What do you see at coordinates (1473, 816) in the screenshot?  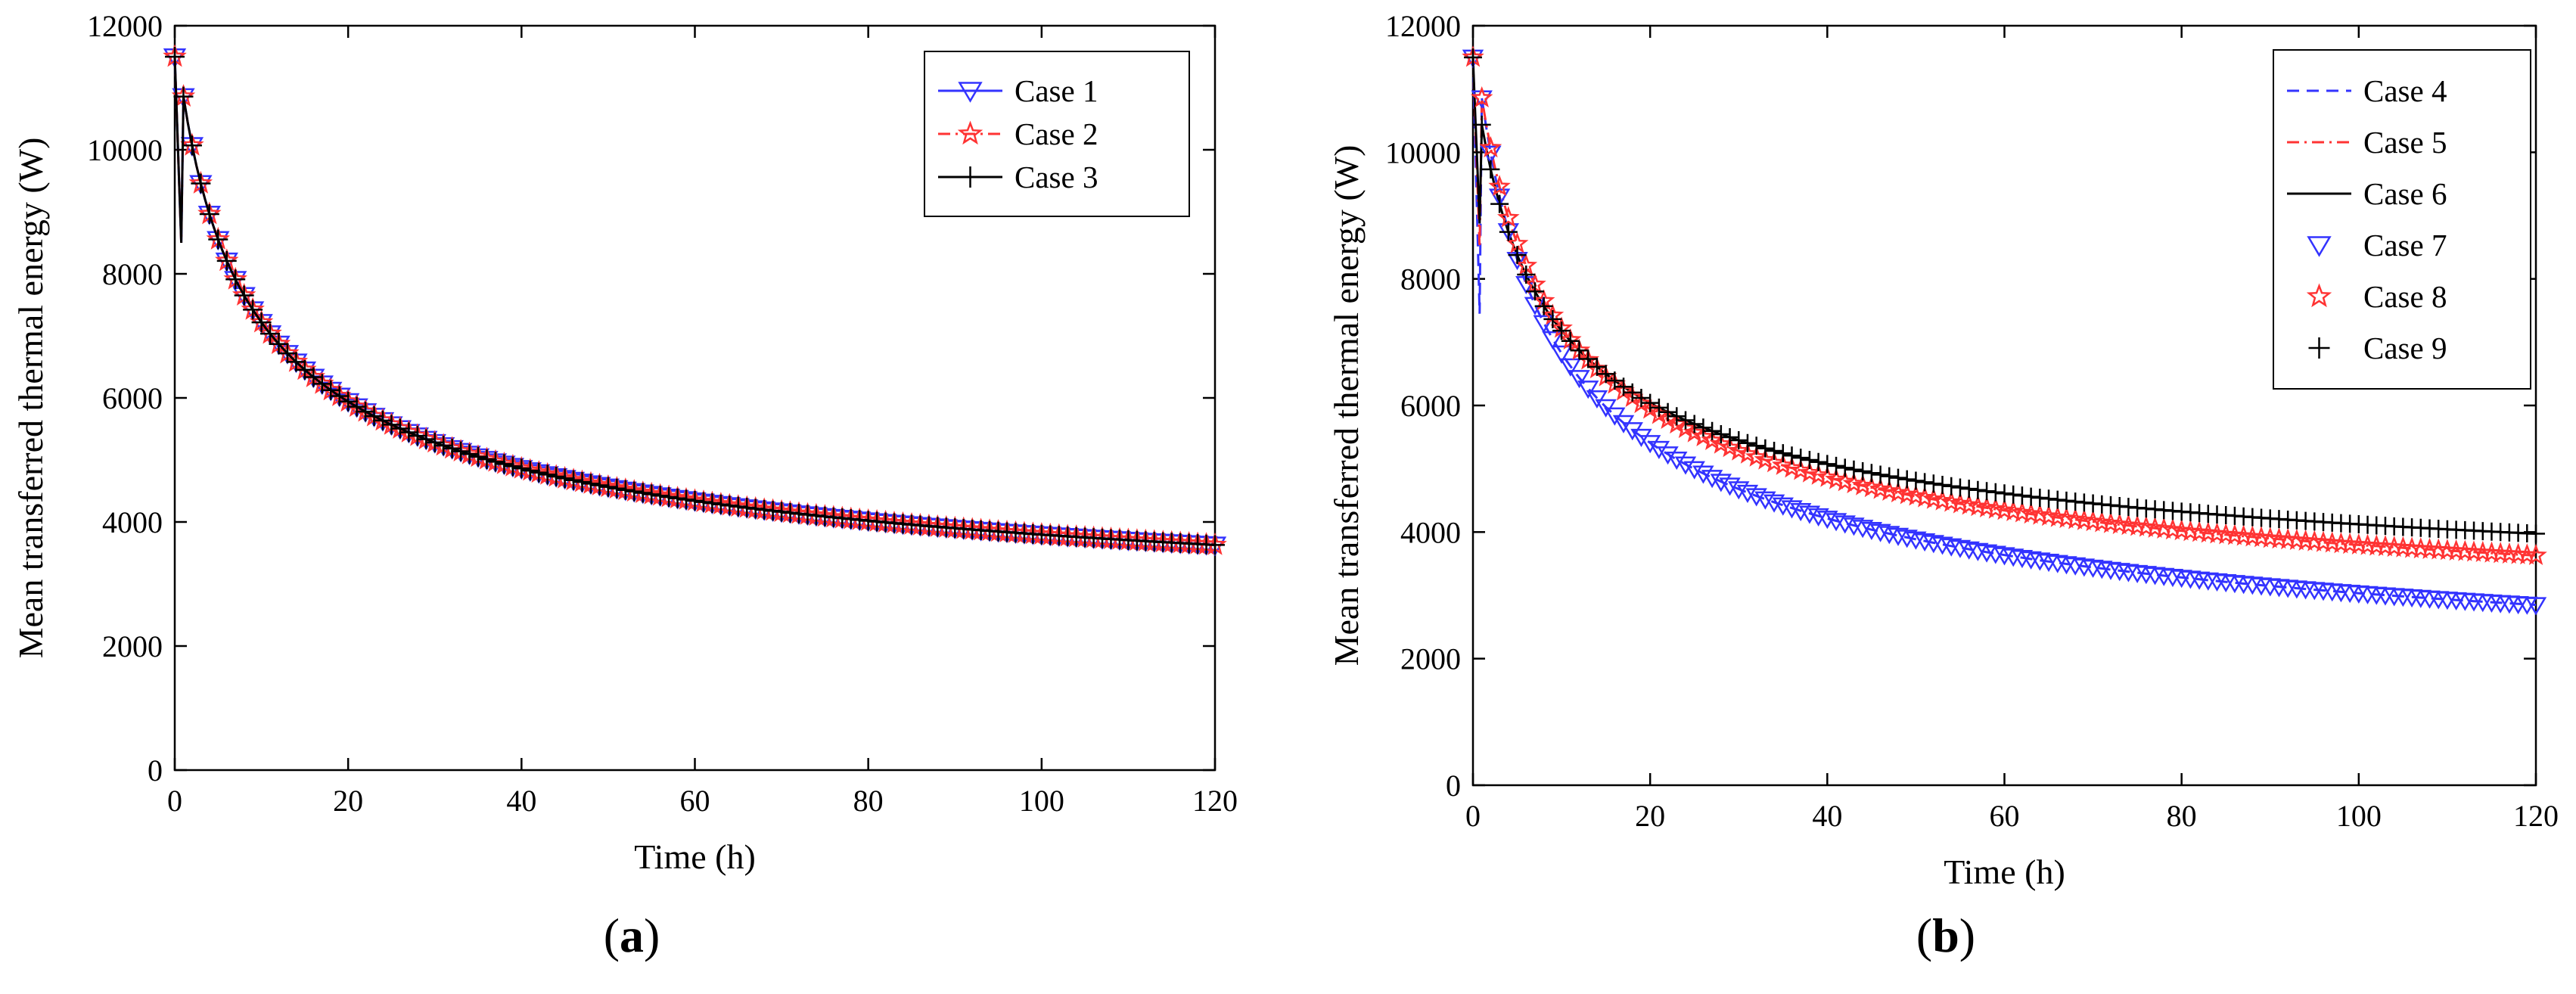 I see `x-tick-label: 0` at bounding box center [1473, 816].